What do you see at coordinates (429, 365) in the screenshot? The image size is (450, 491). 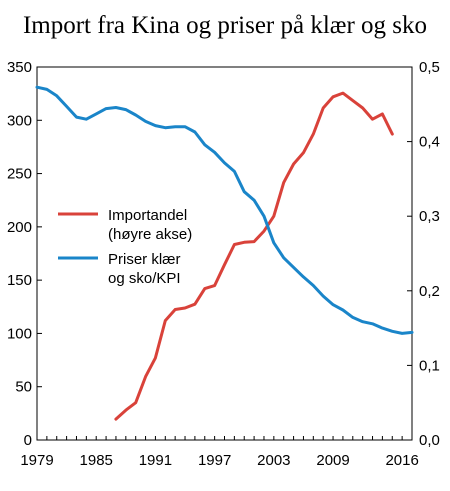 I see `y-right-tick-label: 0,1` at bounding box center [429, 365].